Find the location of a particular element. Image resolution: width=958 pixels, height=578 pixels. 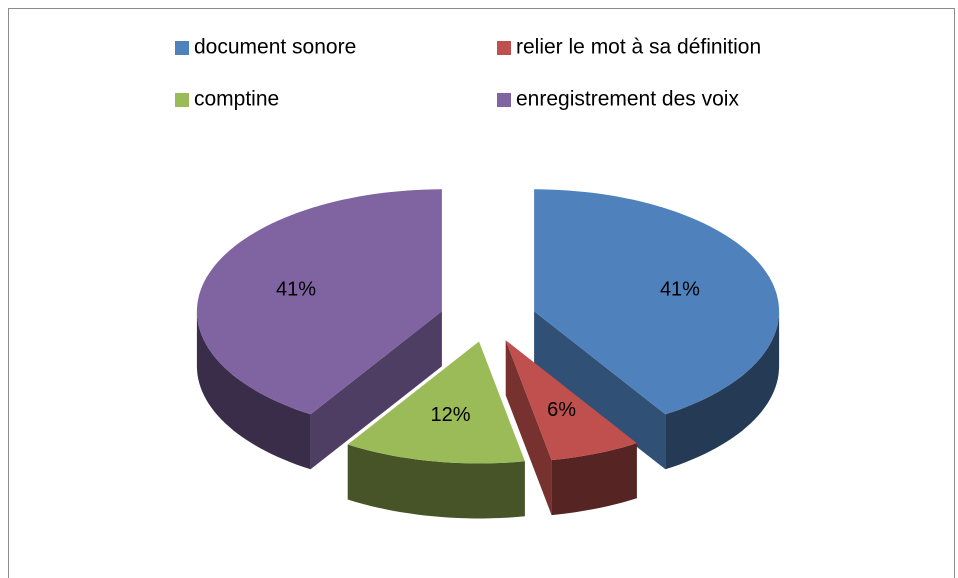

legend-label: relier le mot à sa définition is located at coordinates (638, 47).